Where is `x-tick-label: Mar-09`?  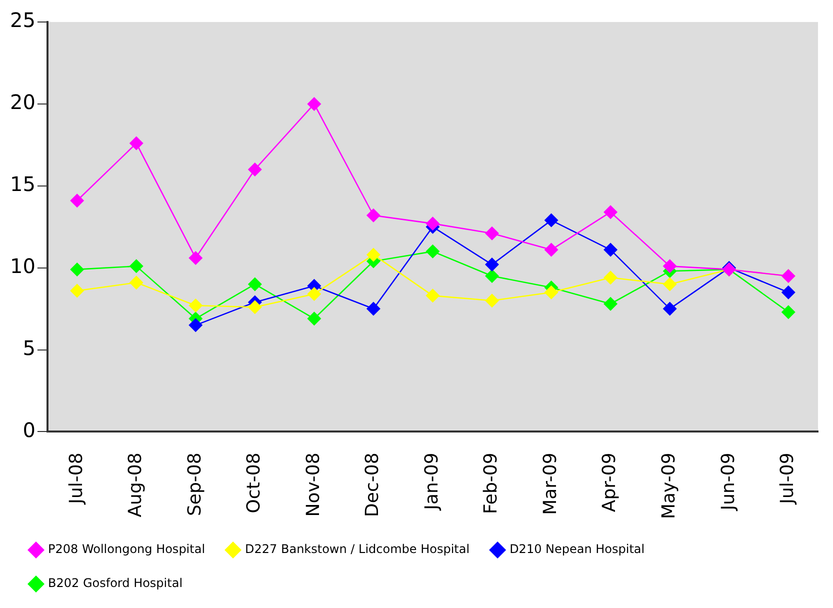 x-tick-label: Mar-09 is located at coordinates (550, 483).